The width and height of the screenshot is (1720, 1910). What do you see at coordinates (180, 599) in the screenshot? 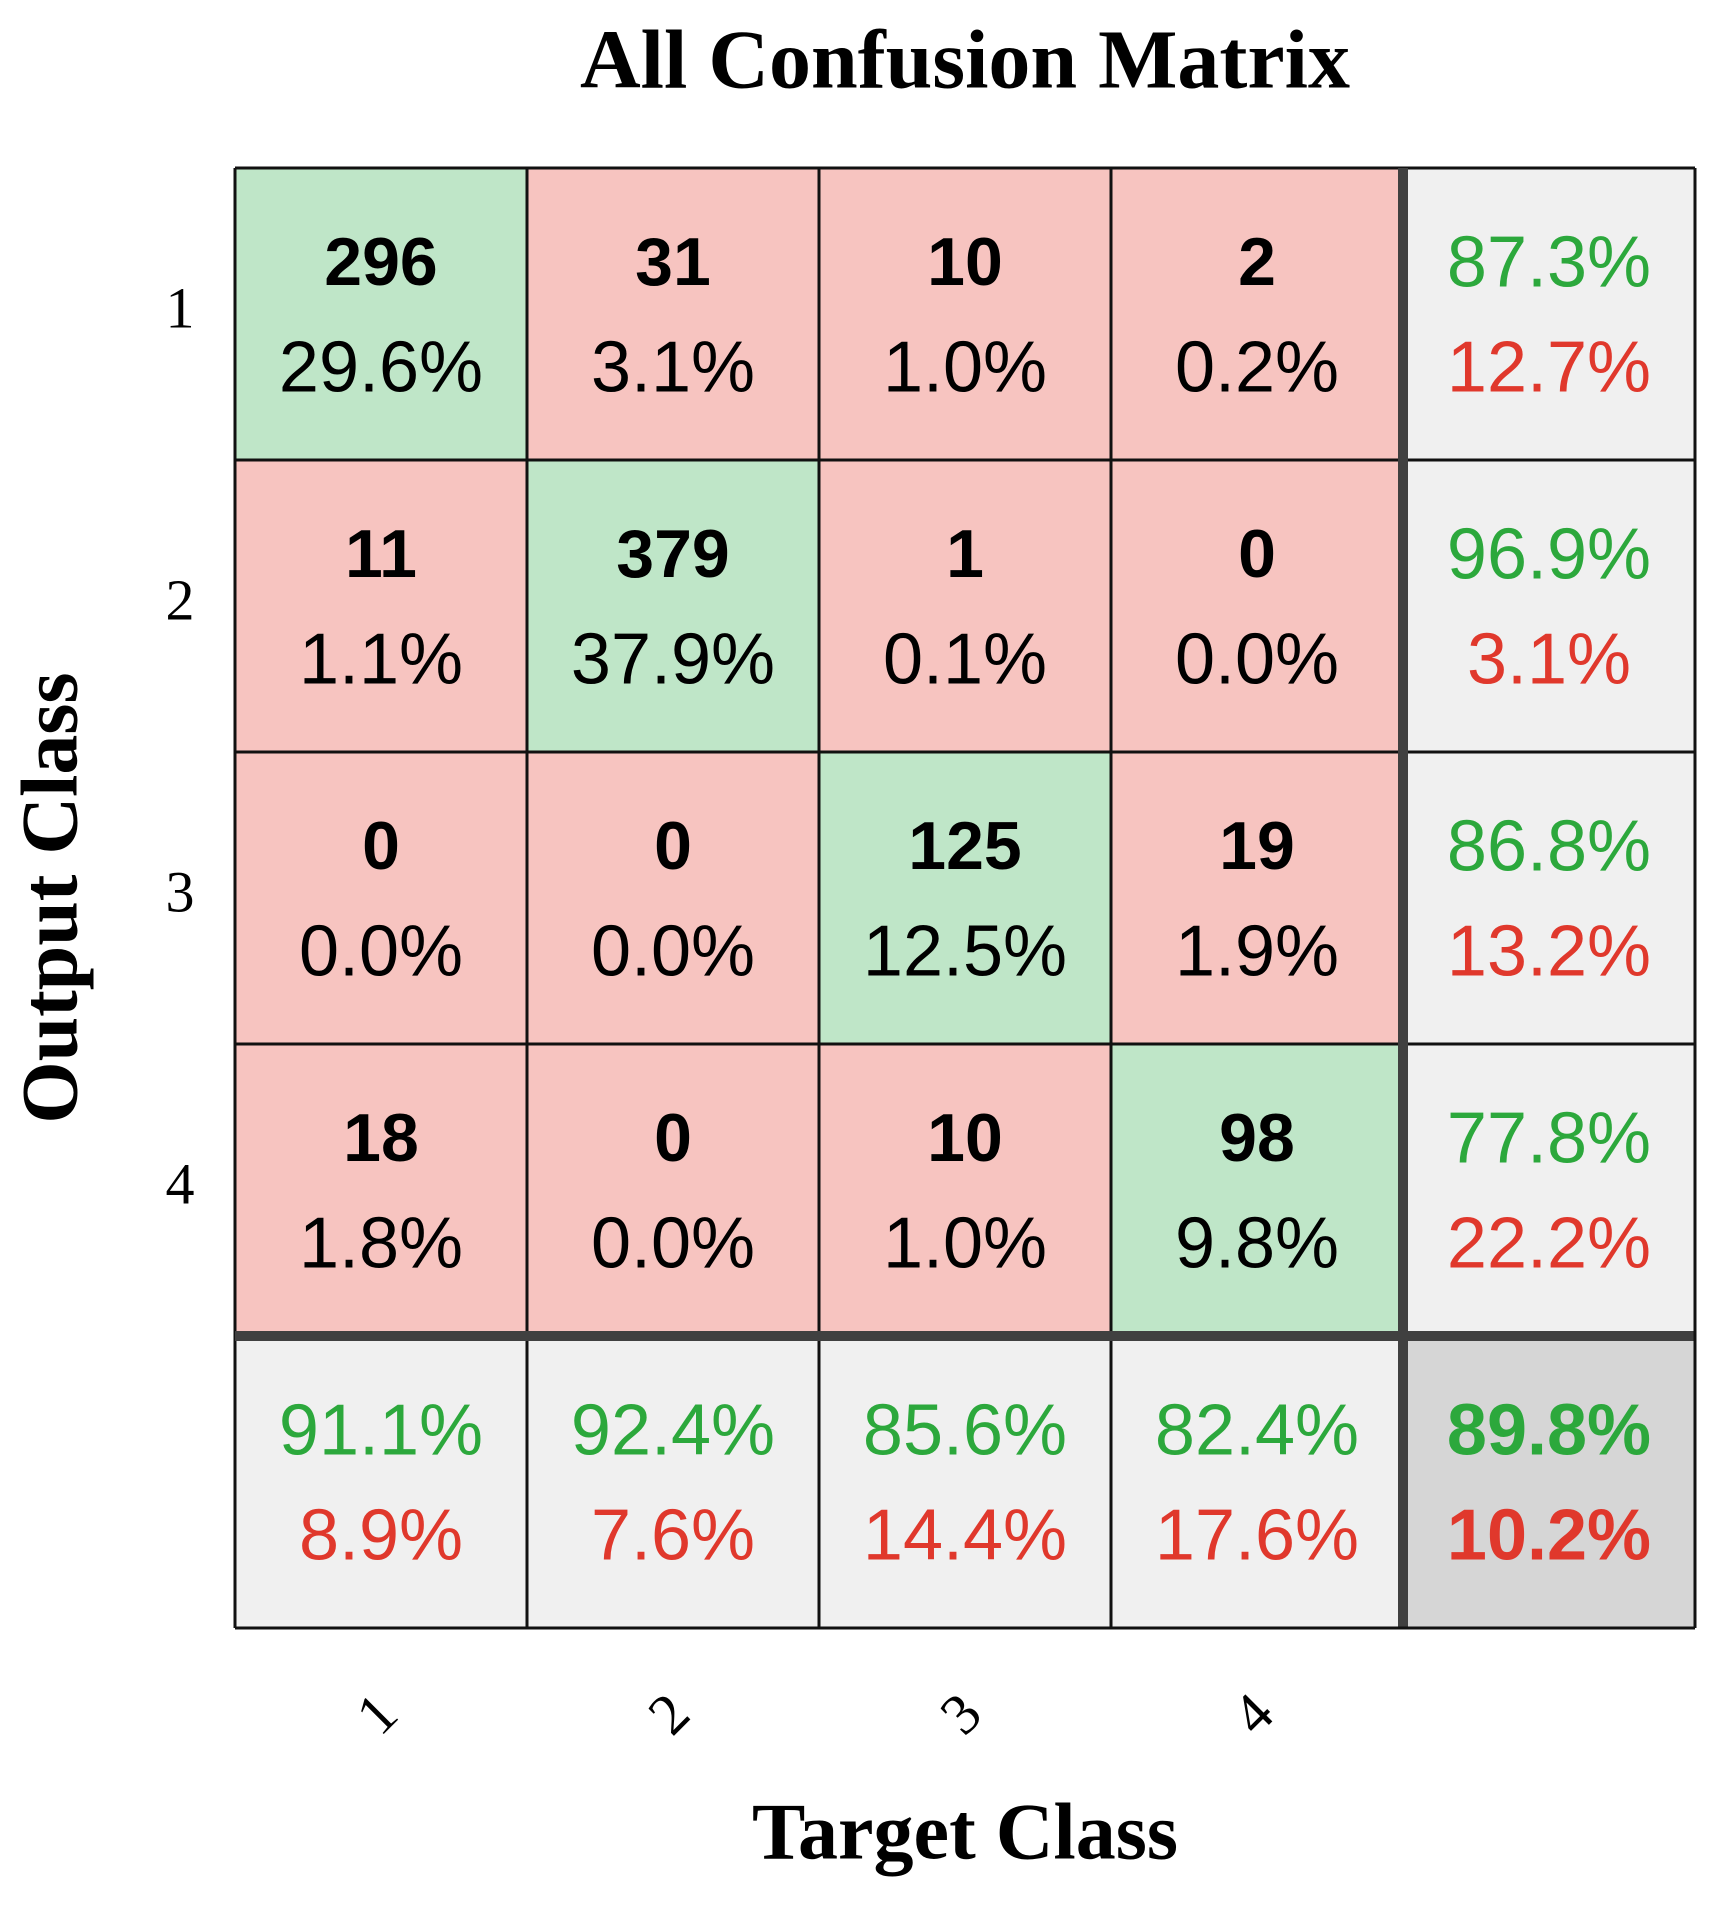
I see `y-tick-label: 2` at bounding box center [180, 599].